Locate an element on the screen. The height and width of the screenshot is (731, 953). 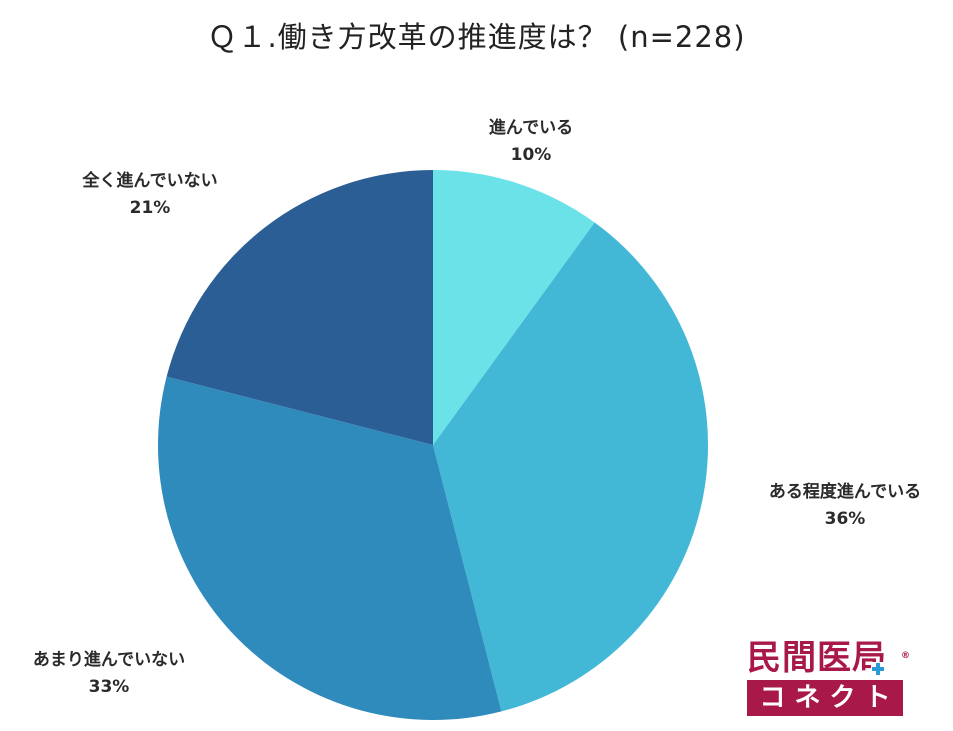
slice-label-susundeiru: 進んでいる 10% is located at coordinates (531, 142).